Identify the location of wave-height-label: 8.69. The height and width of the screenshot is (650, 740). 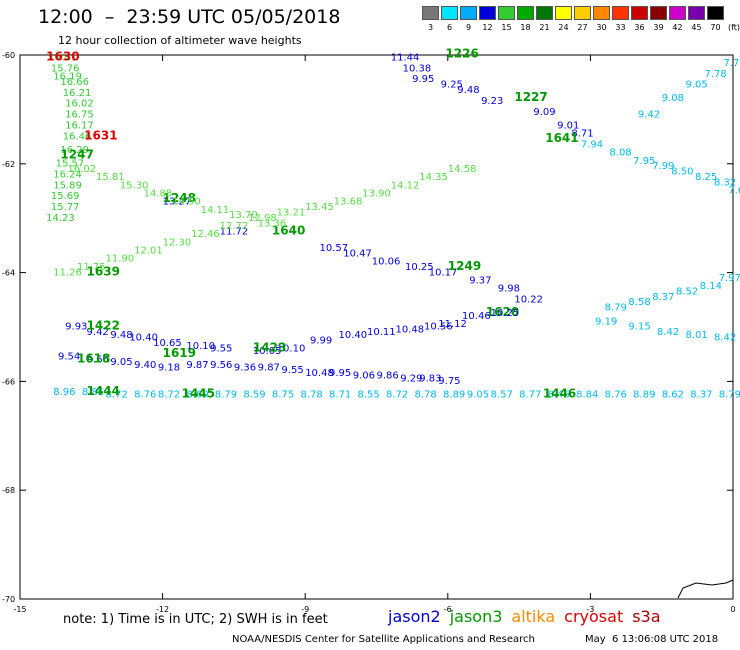
(197, 395).